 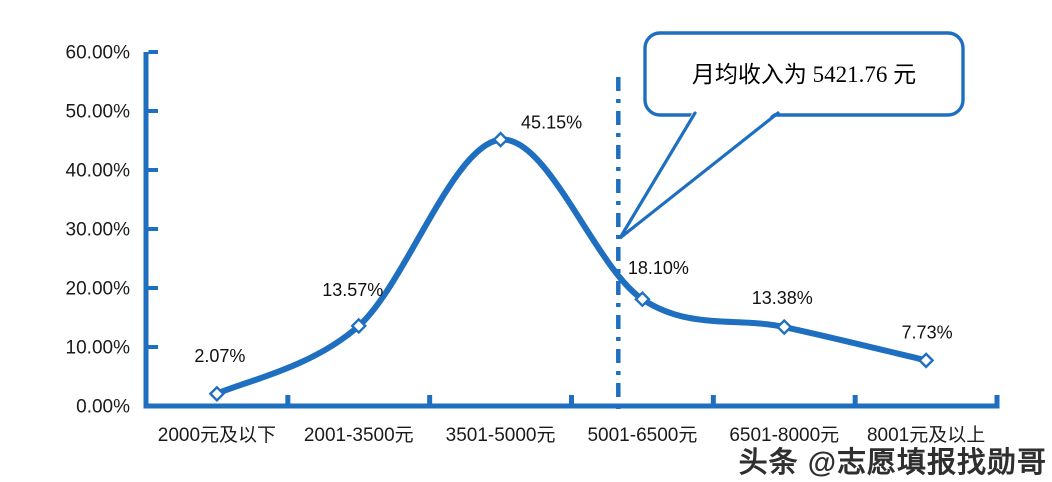 What do you see at coordinates (98, 289) in the screenshot?
I see `y-tick-label: 20.00%` at bounding box center [98, 289].